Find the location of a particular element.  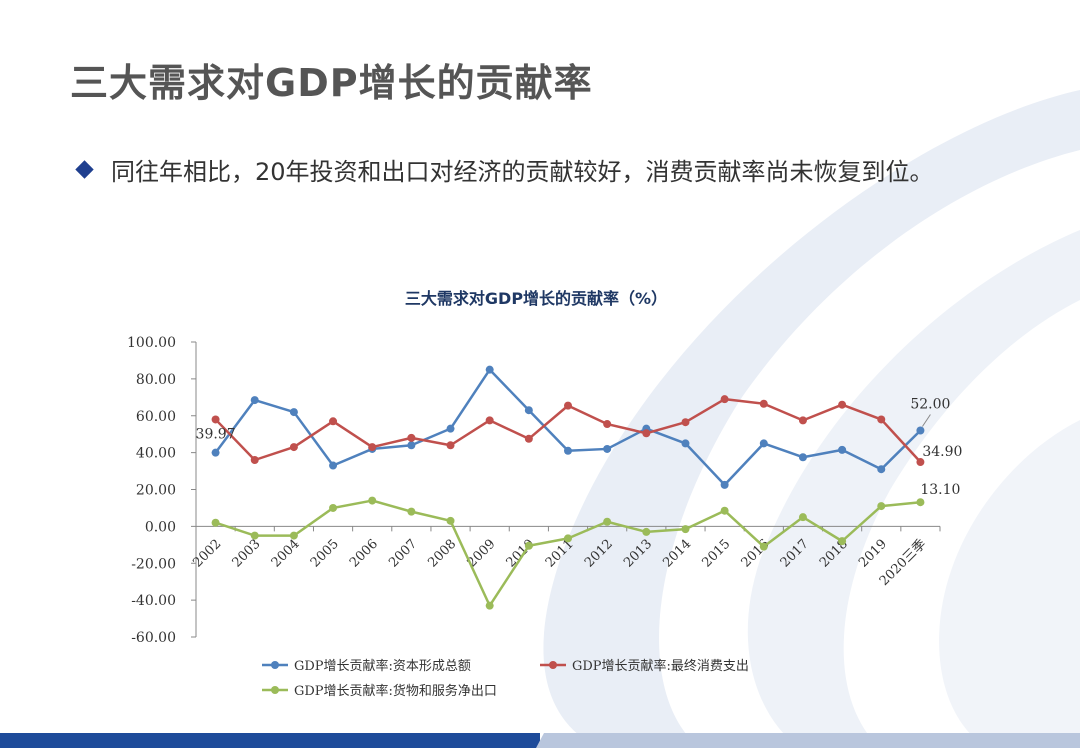

y-tick-label: 20.00 is located at coordinates (156, 491).